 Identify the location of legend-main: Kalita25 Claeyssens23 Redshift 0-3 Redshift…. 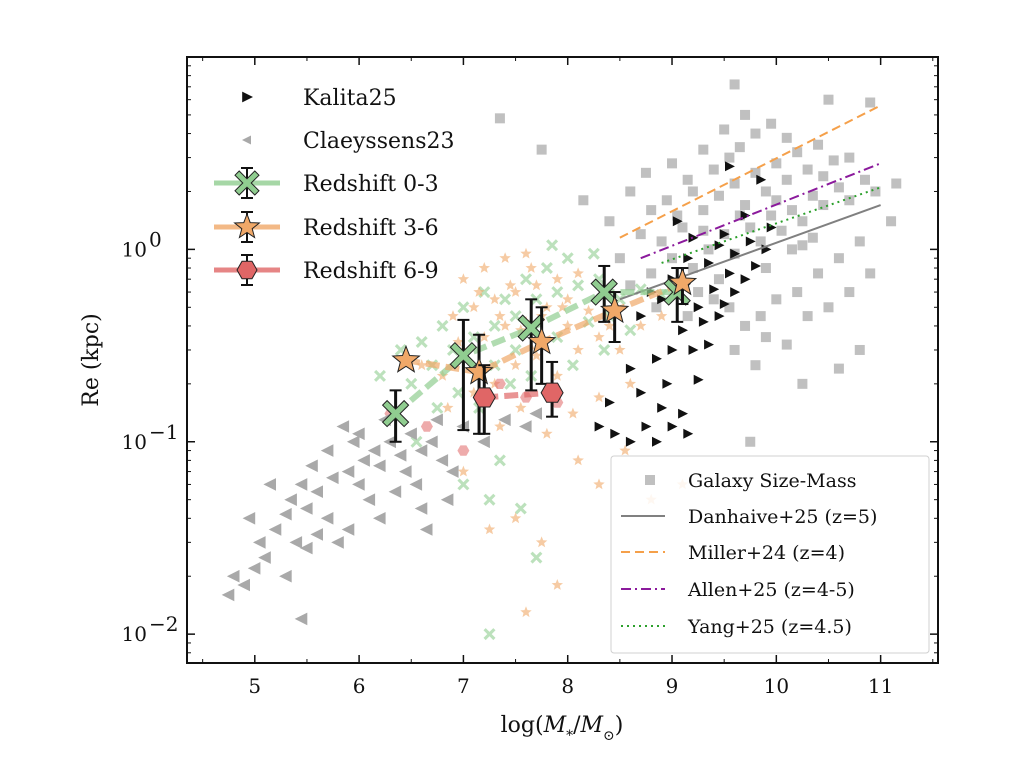
(334, 186).